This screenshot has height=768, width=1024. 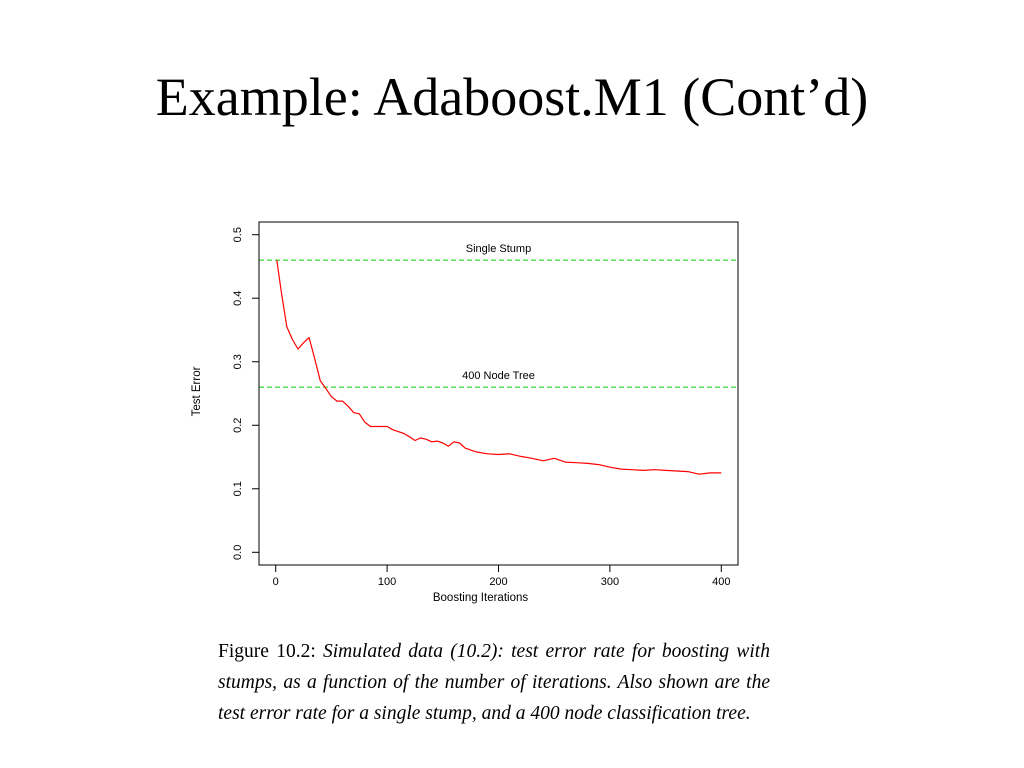 What do you see at coordinates (238, 425) in the screenshot?
I see `y-tick-label: 0.2` at bounding box center [238, 425].